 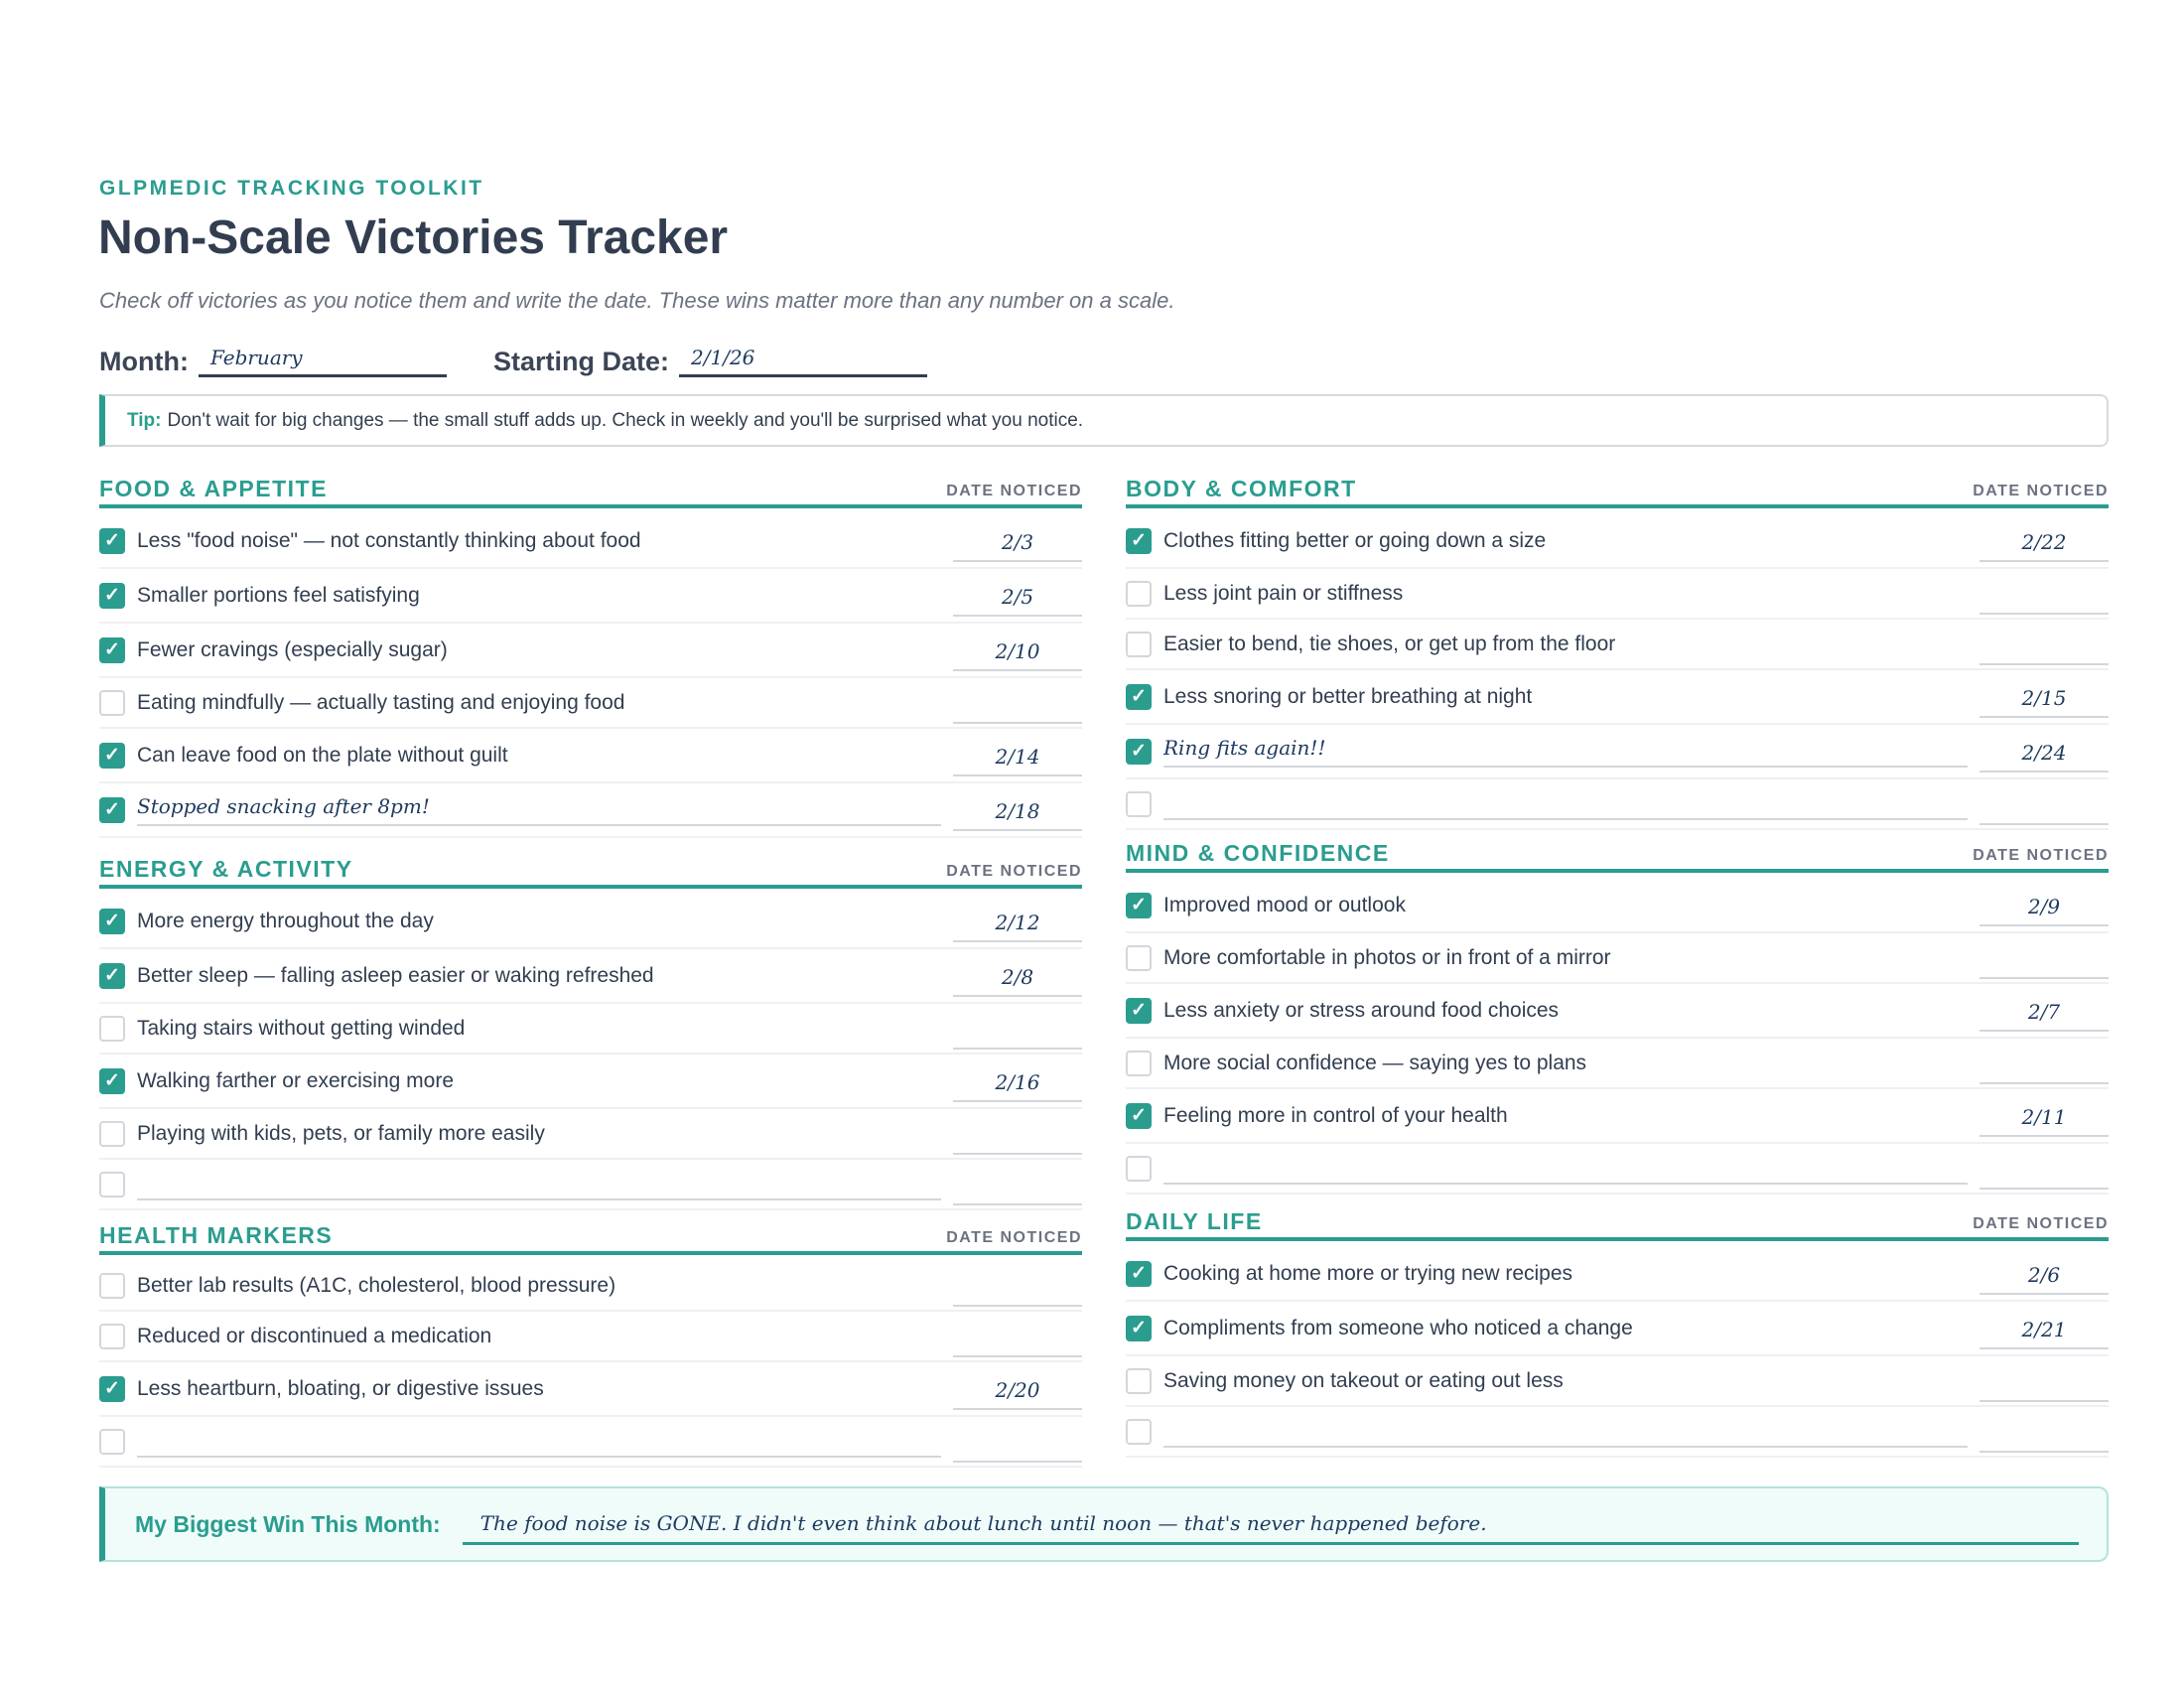 What do you see at coordinates (1565, 752) in the screenshot?
I see `custom-victory-input: Ring fits again!!` at bounding box center [1565, 752].